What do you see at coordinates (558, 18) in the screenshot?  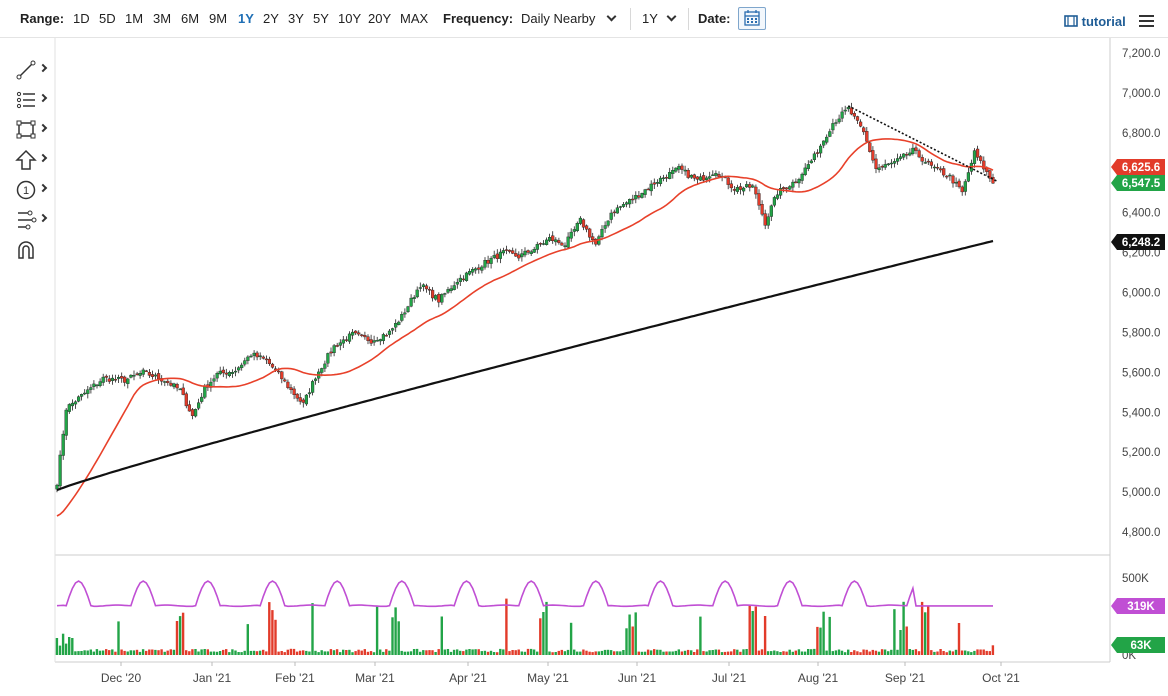 I see `frequency-select: Daily Nearby` at bounding box center [558, 18].